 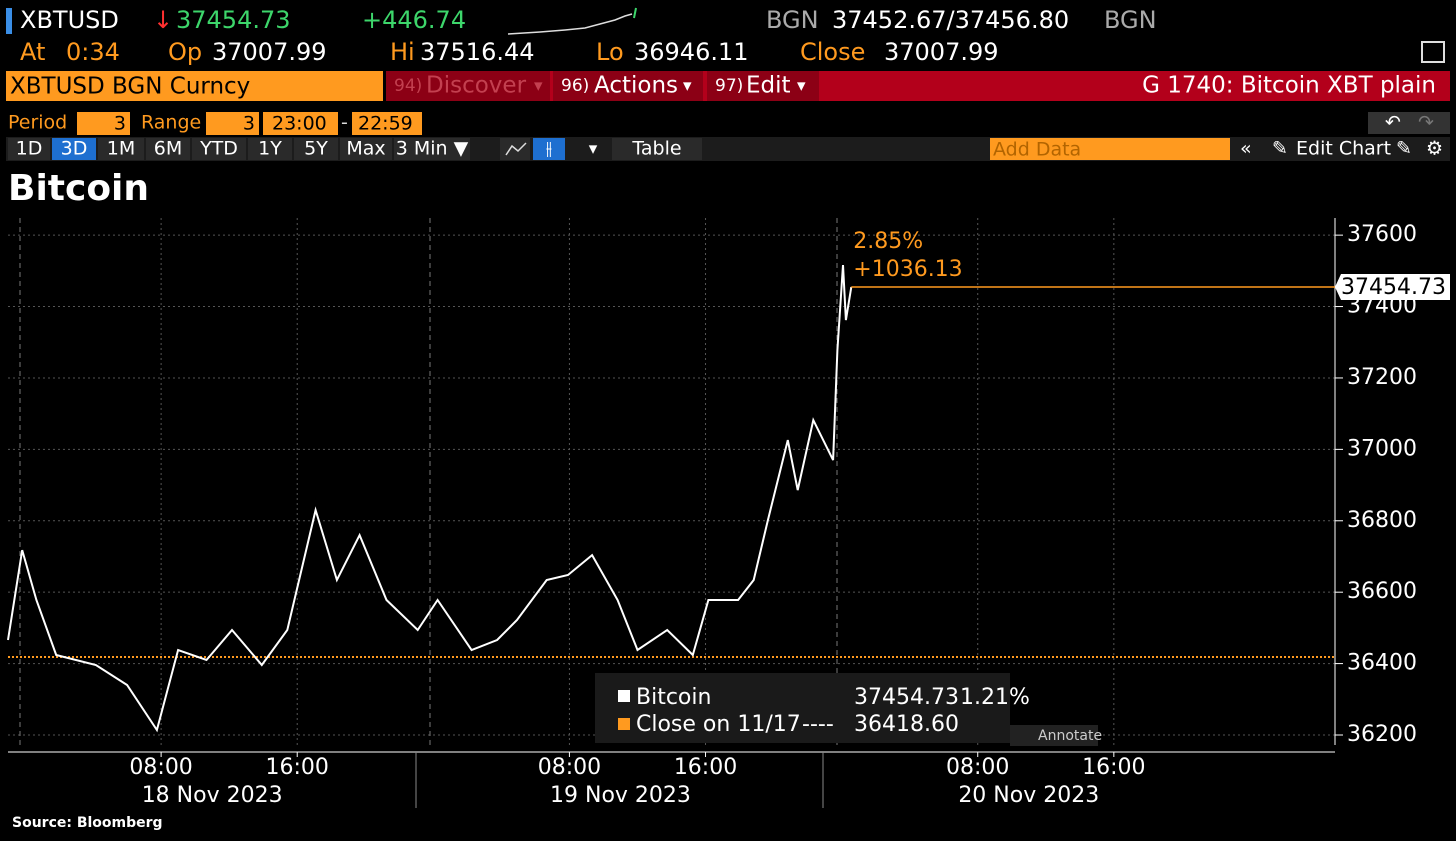 I want to click on day-label: 18 Nov 2023, so click(x=212, y=795).